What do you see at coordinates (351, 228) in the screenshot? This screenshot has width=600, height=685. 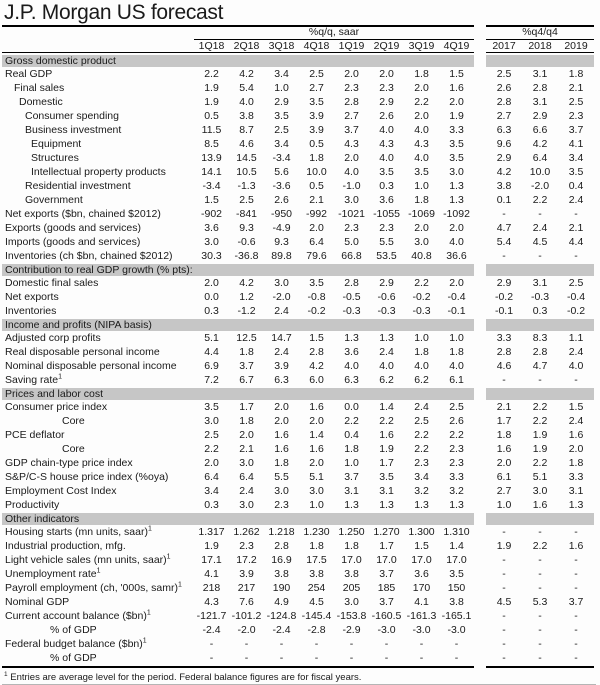 I see `value-cell: 2.3` at bounding box center [351, 228].